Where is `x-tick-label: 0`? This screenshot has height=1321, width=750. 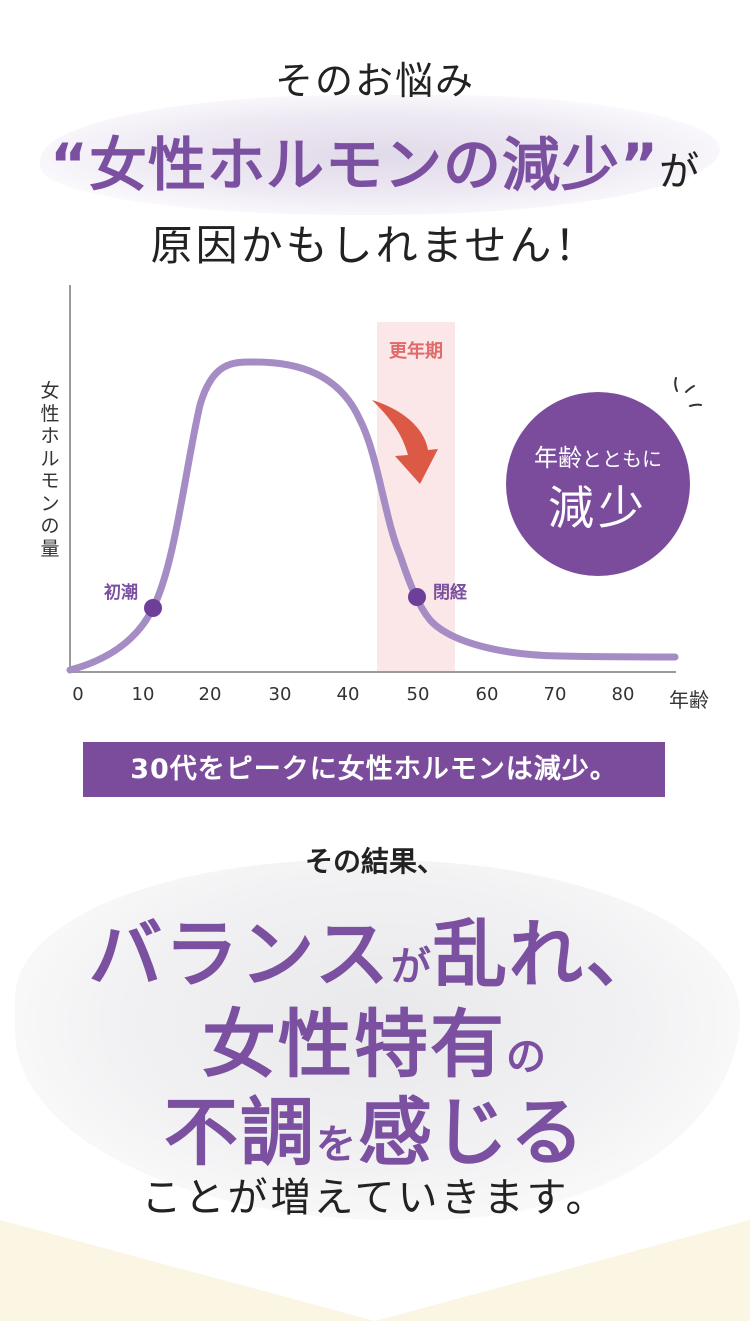
x-tick-label: 0 is located at coordinates (78, 694).